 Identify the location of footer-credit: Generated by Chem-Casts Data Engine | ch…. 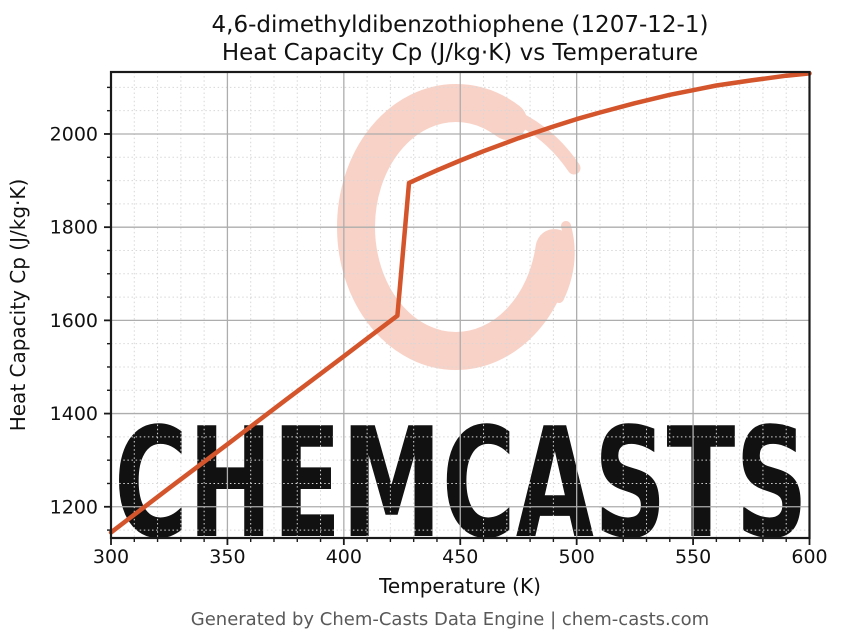
(450, 619).